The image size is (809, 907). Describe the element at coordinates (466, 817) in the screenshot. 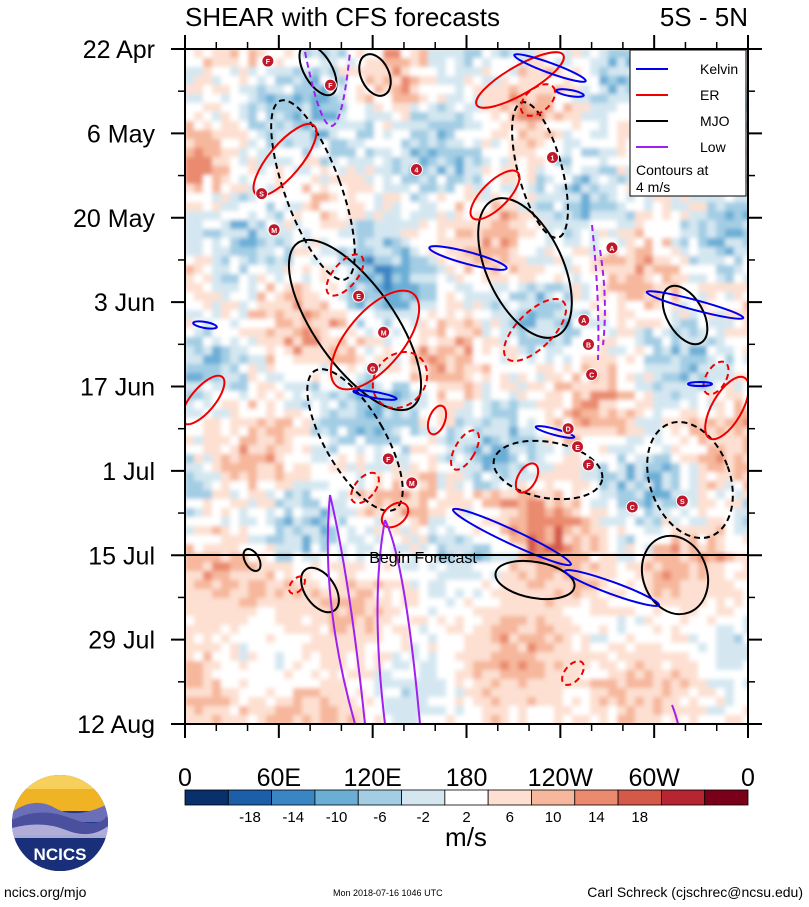

I see `colorbar-tick-label: 2` at that location.